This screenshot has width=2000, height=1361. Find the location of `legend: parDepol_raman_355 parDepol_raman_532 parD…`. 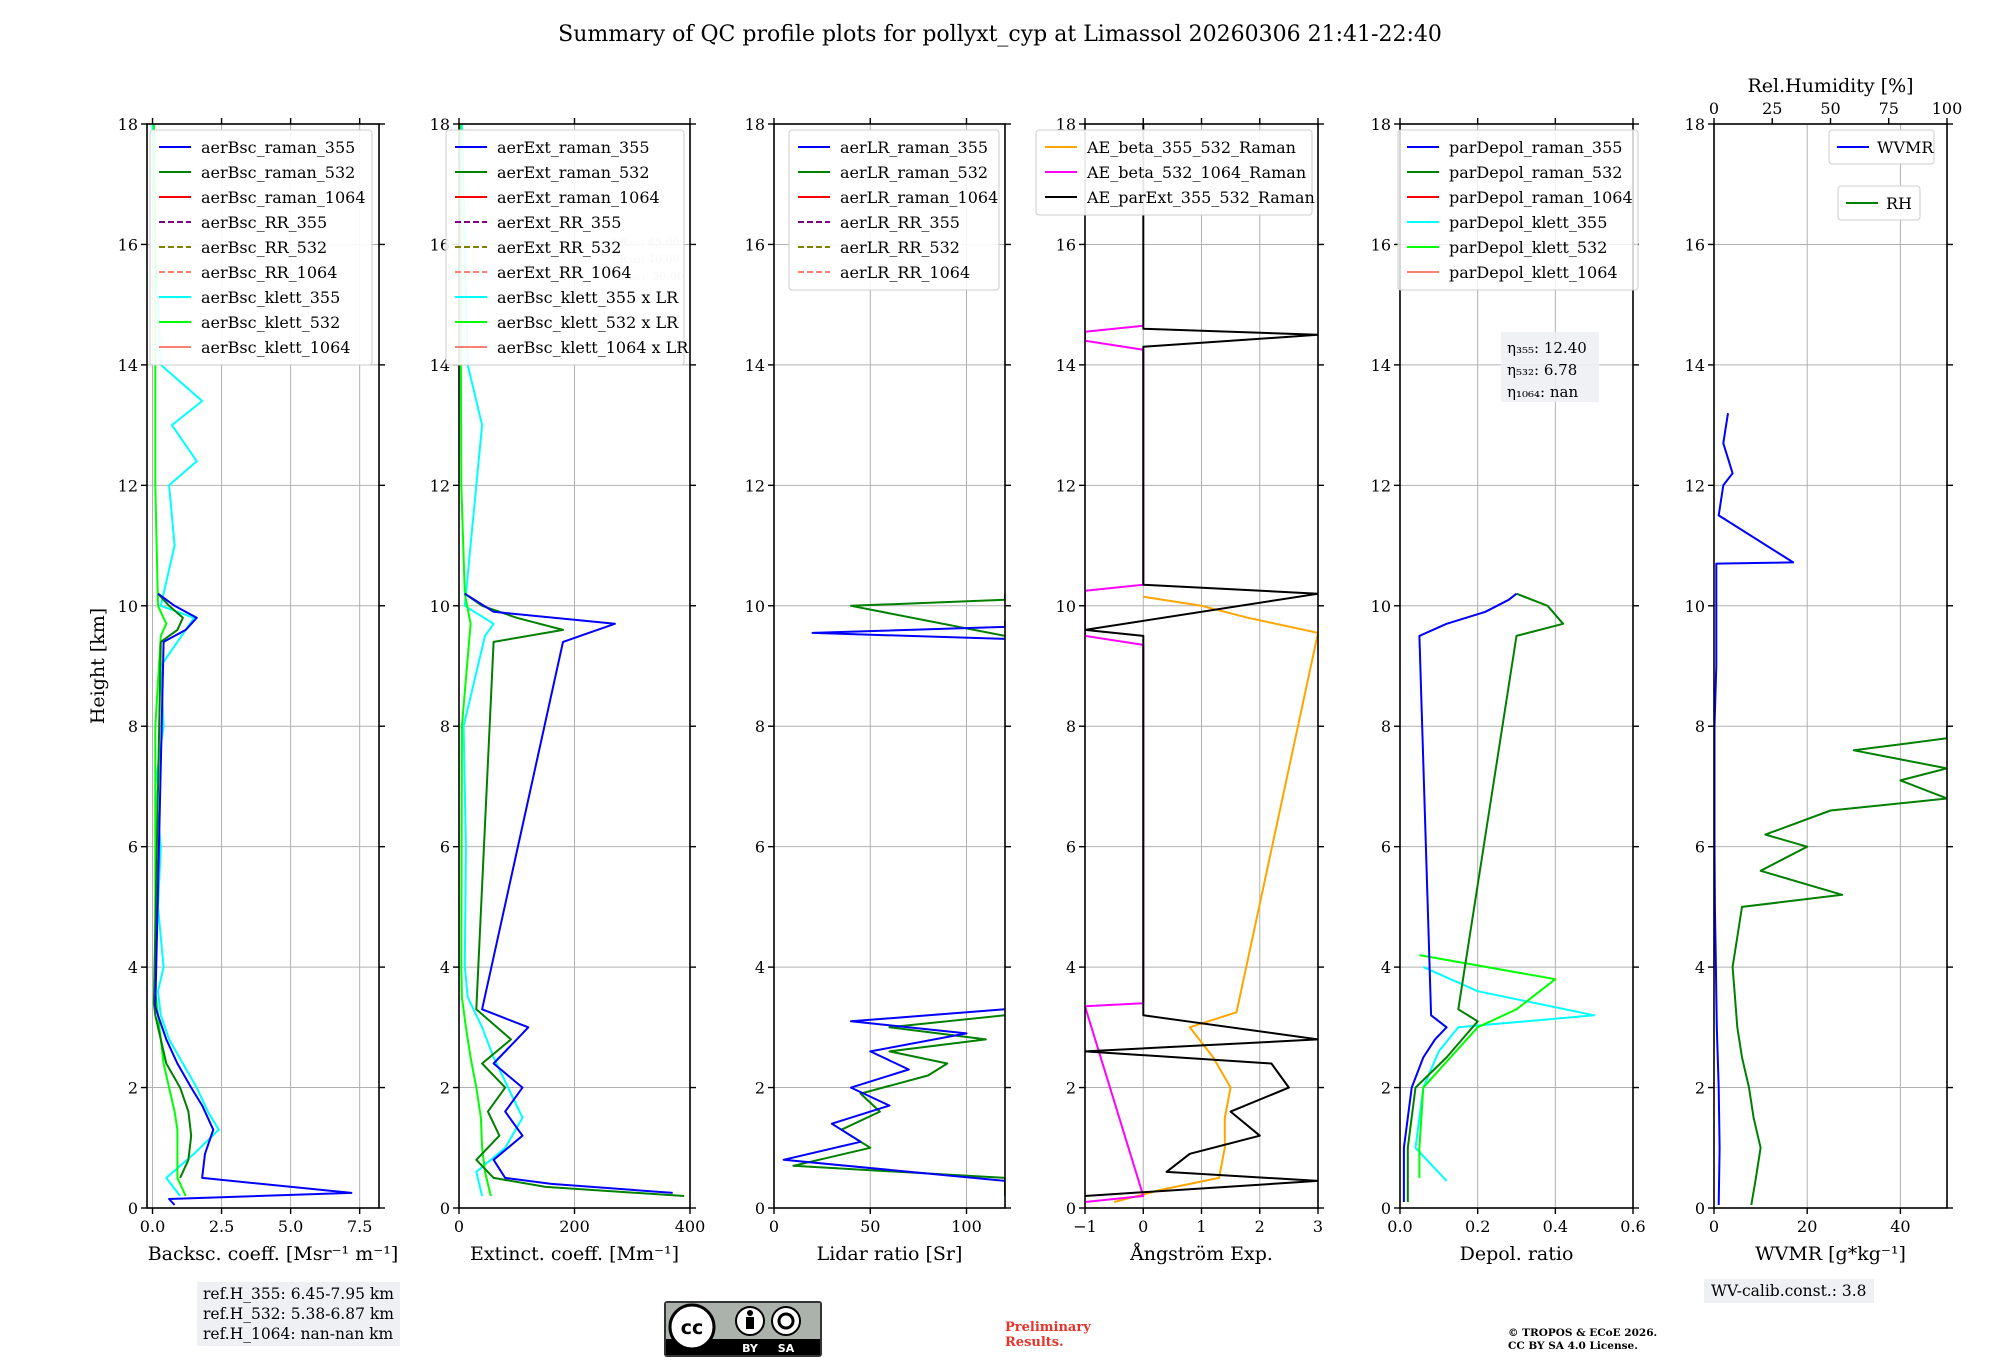

legend: parDepol_raman_355 parDepol_raman_532 parD… is located at coordinates (1518, 210).